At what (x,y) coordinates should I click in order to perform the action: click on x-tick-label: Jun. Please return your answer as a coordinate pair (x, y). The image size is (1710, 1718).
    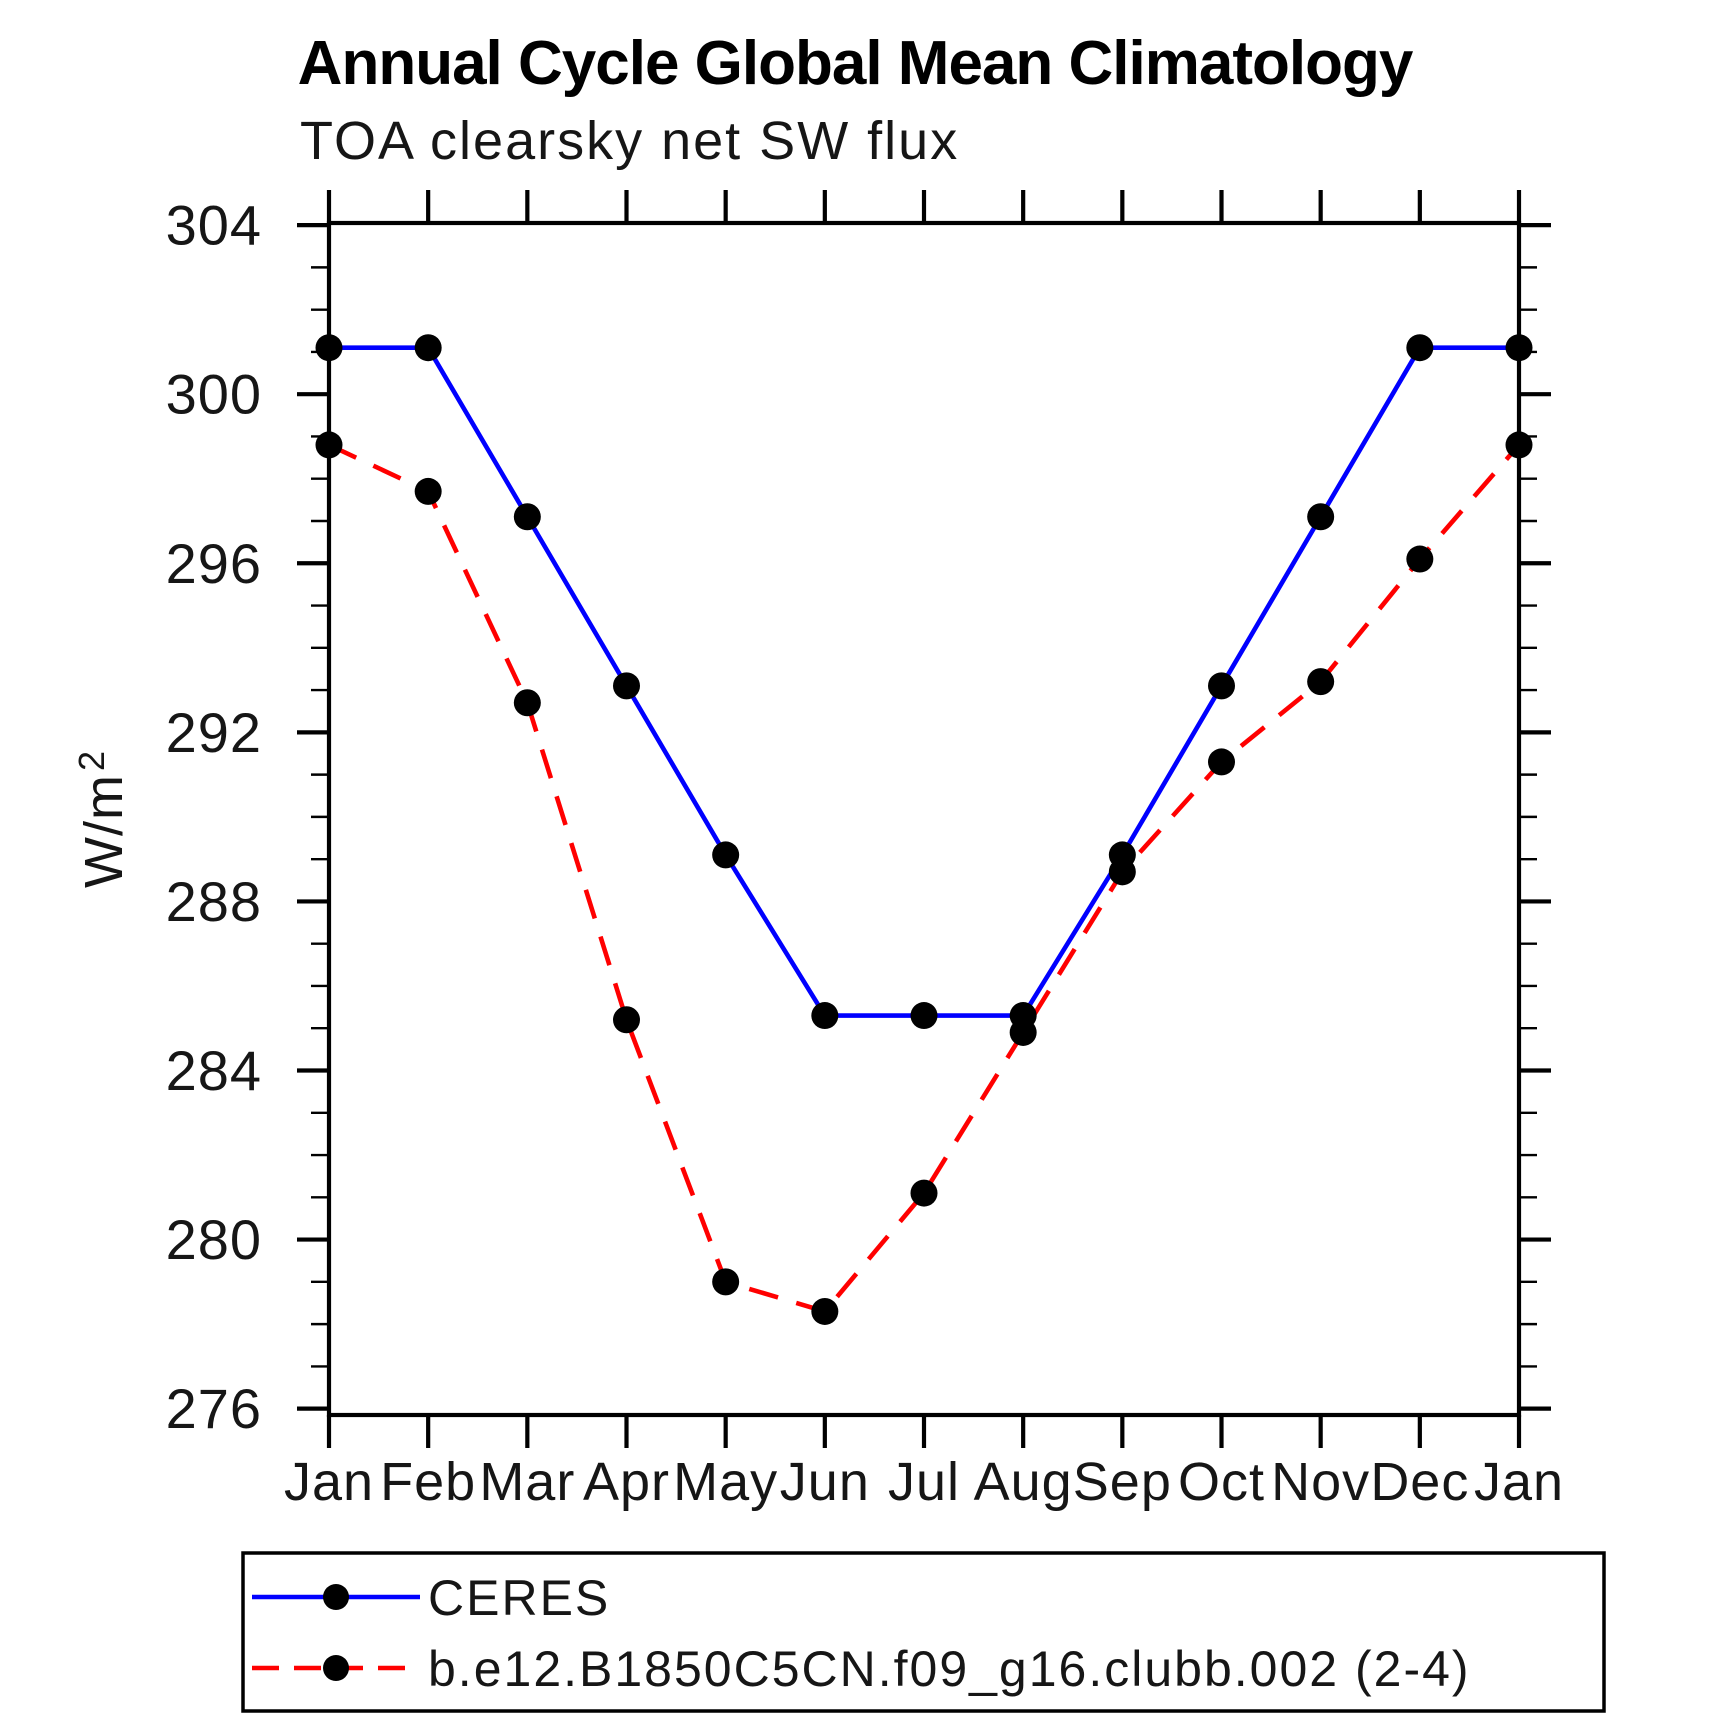
    Looking at the image, I should click on (825, 1482).